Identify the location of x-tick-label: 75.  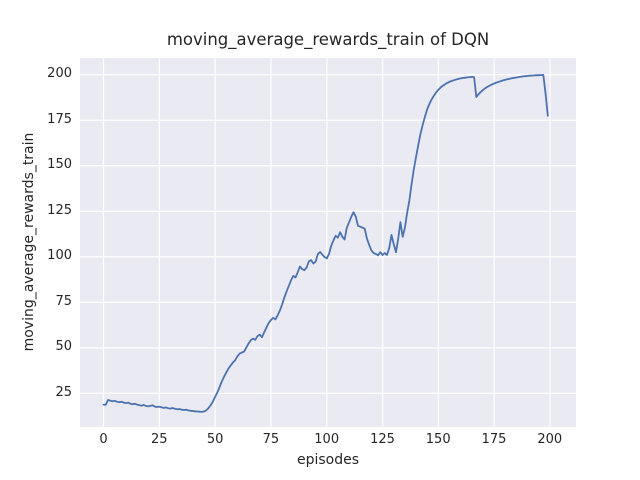
(271, 439).